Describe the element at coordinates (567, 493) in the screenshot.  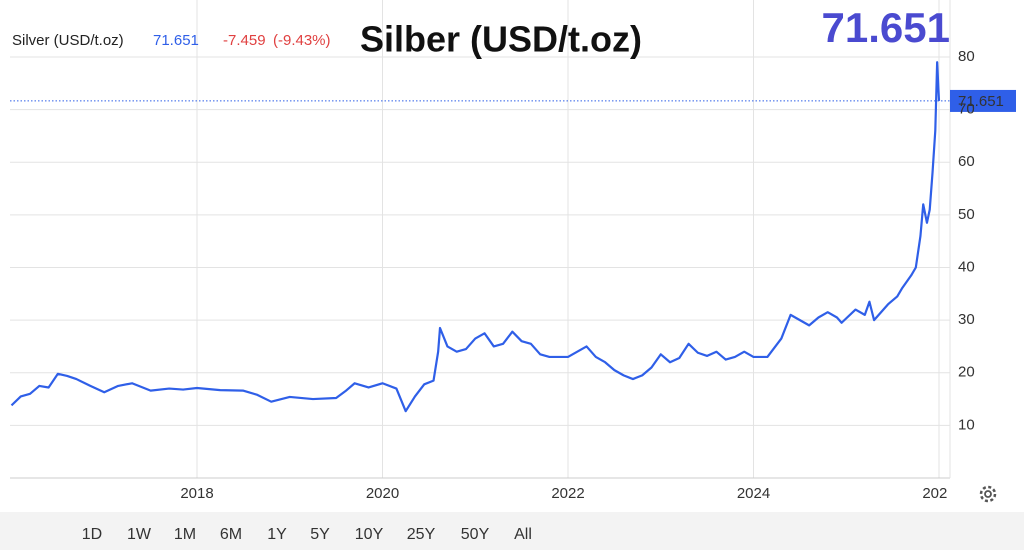
I see `x-tick-label: 2022` at that location.